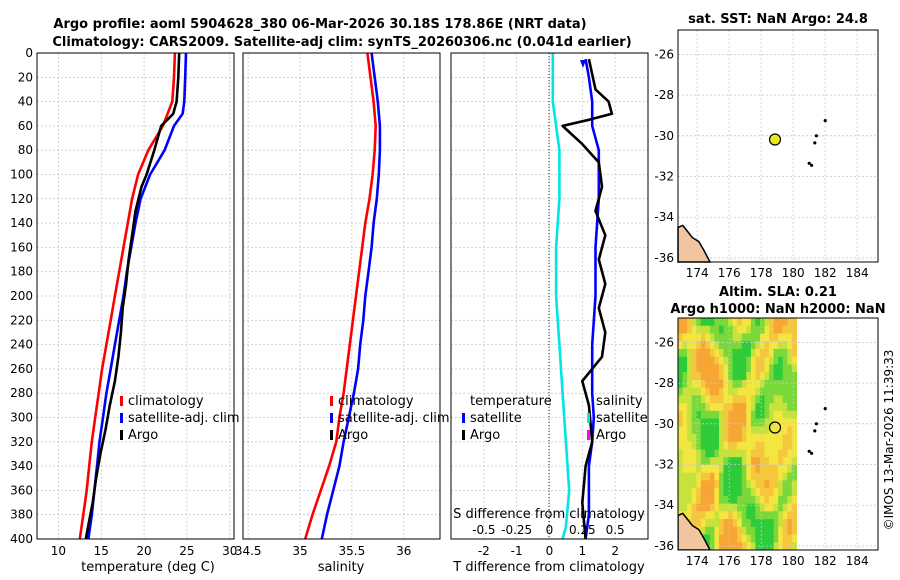  Describe the element at coordinates (58, 551) in the screenshot. I see `x-tick-label: 10` at that location.